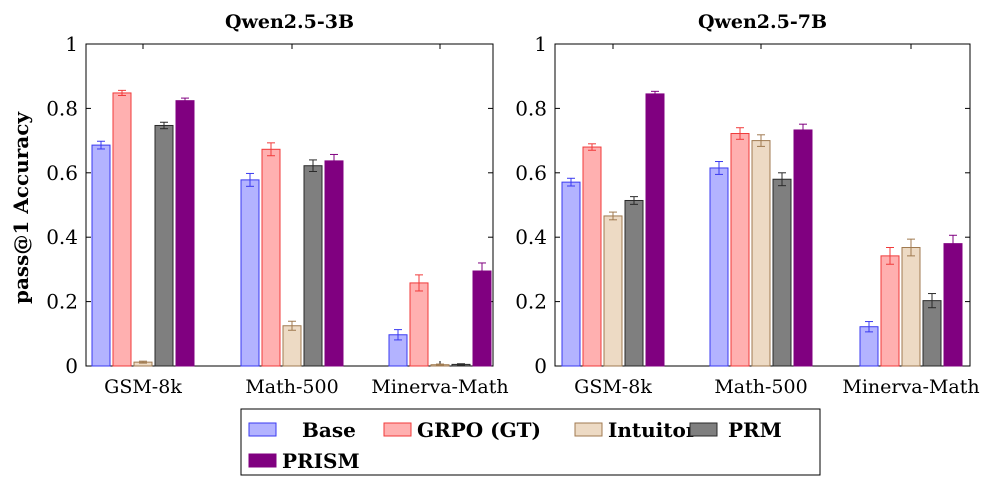 The image size is (996, 478). Describe the element at coordinates (262, 460) in the screenshot. I see `legend-swatch-prism` at that location.